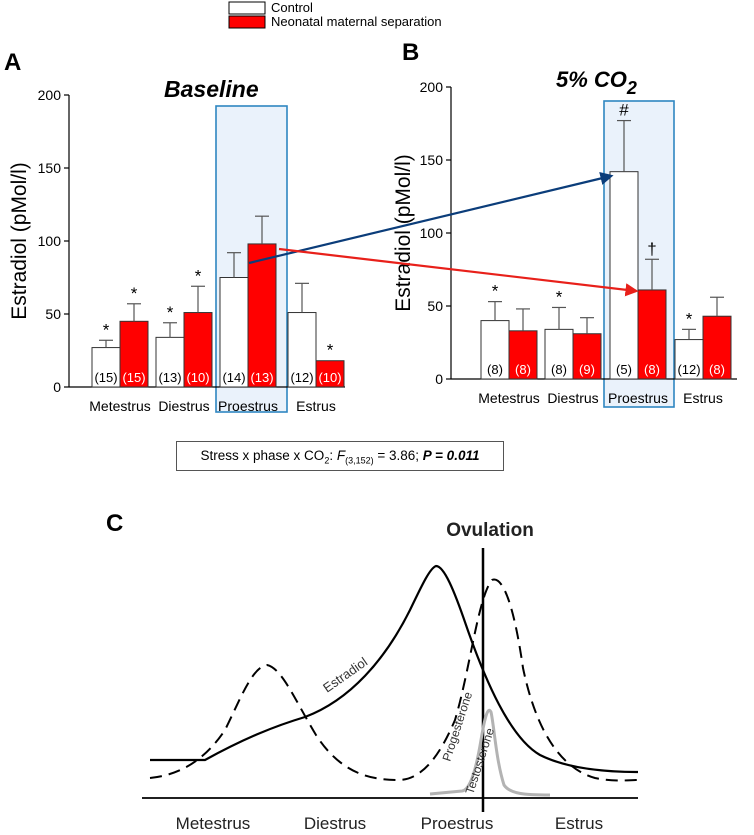 This screenshot has height=835, width=754. I want to click on panel-b-title-sub: 2, so click(631, 88).